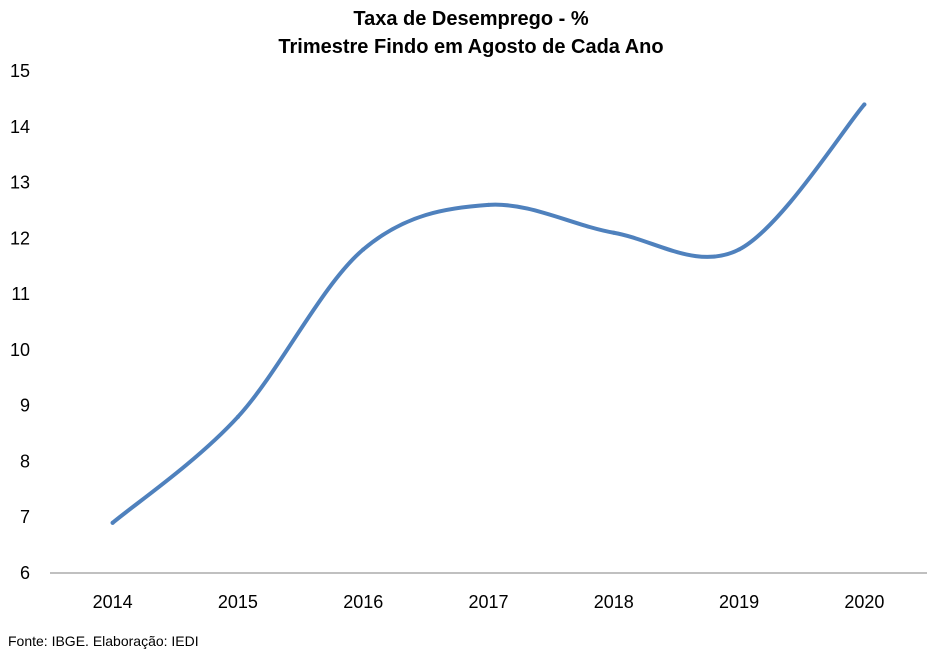  I want to click on y-tick-label: 15, so click(20, 71).